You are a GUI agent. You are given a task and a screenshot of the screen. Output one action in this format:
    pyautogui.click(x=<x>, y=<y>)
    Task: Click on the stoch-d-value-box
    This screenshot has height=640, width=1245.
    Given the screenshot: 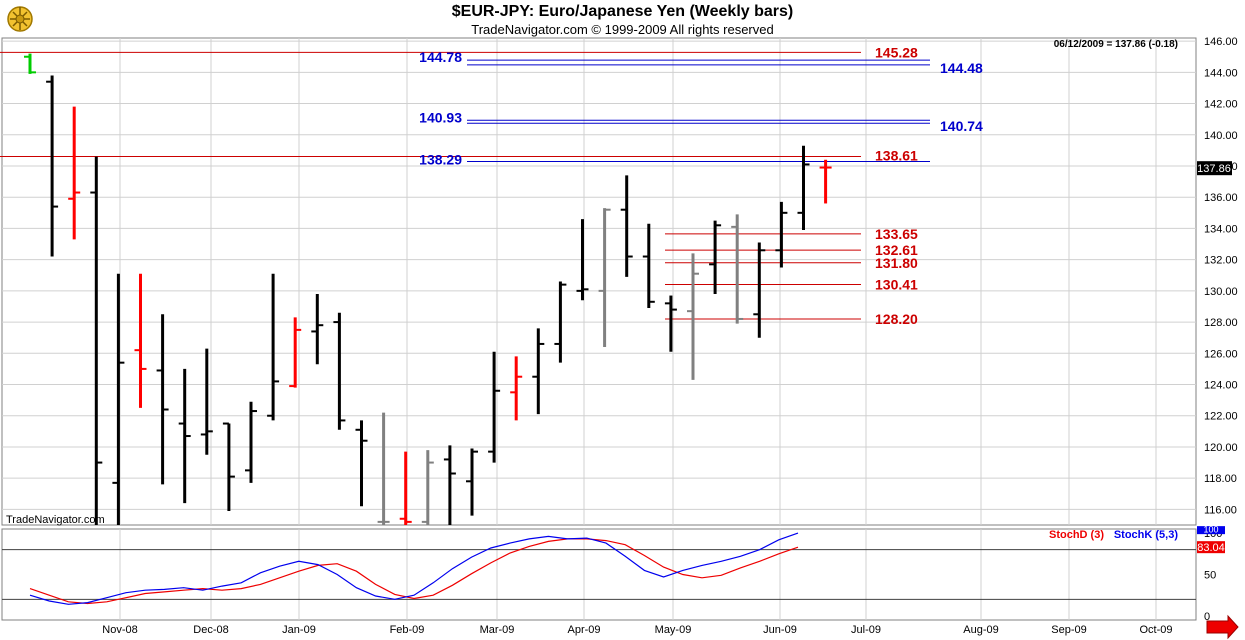 What is the action you would take?
    pyautogui.click(x=1211, y=547)
    